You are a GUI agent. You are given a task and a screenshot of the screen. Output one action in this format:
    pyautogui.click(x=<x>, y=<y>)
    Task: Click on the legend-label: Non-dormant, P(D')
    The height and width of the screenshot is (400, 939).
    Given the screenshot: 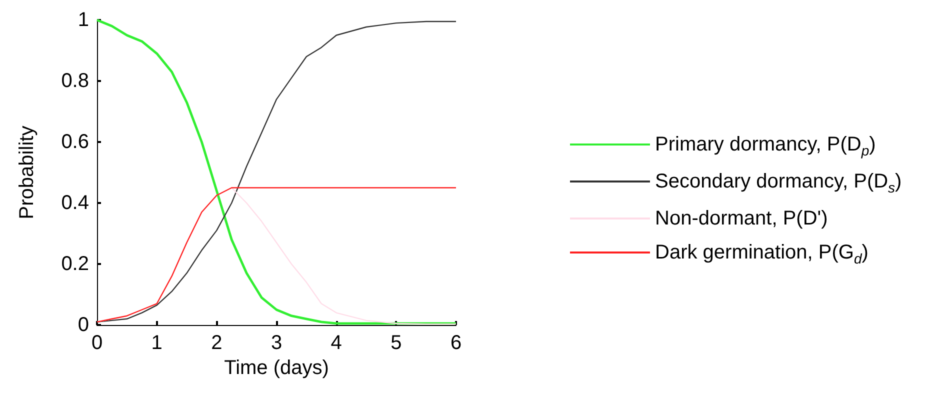 What is the action you would take?
    pyautogui.click(x=741, y=219)
    